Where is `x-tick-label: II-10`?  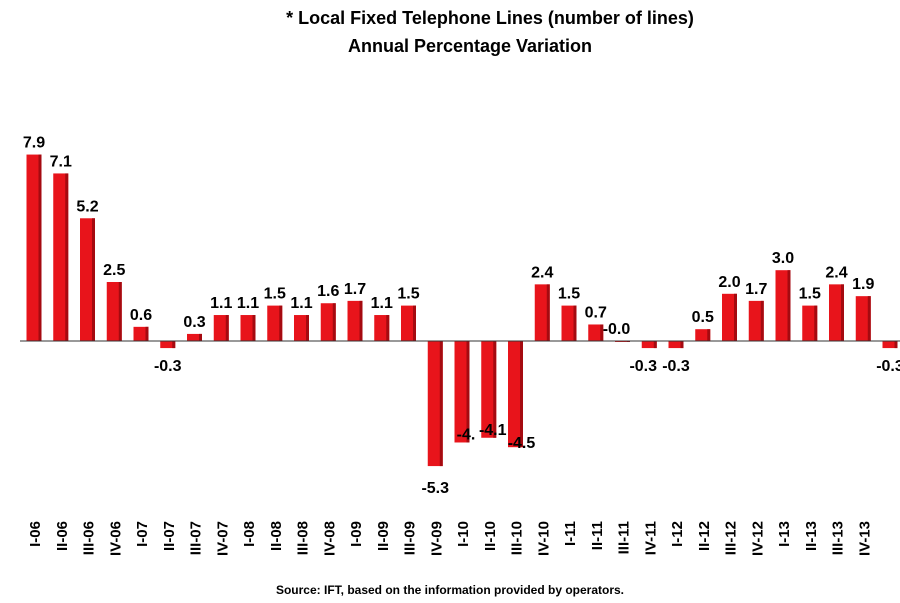 x-tick-label: II-10 is located at coordinates (490, 536).